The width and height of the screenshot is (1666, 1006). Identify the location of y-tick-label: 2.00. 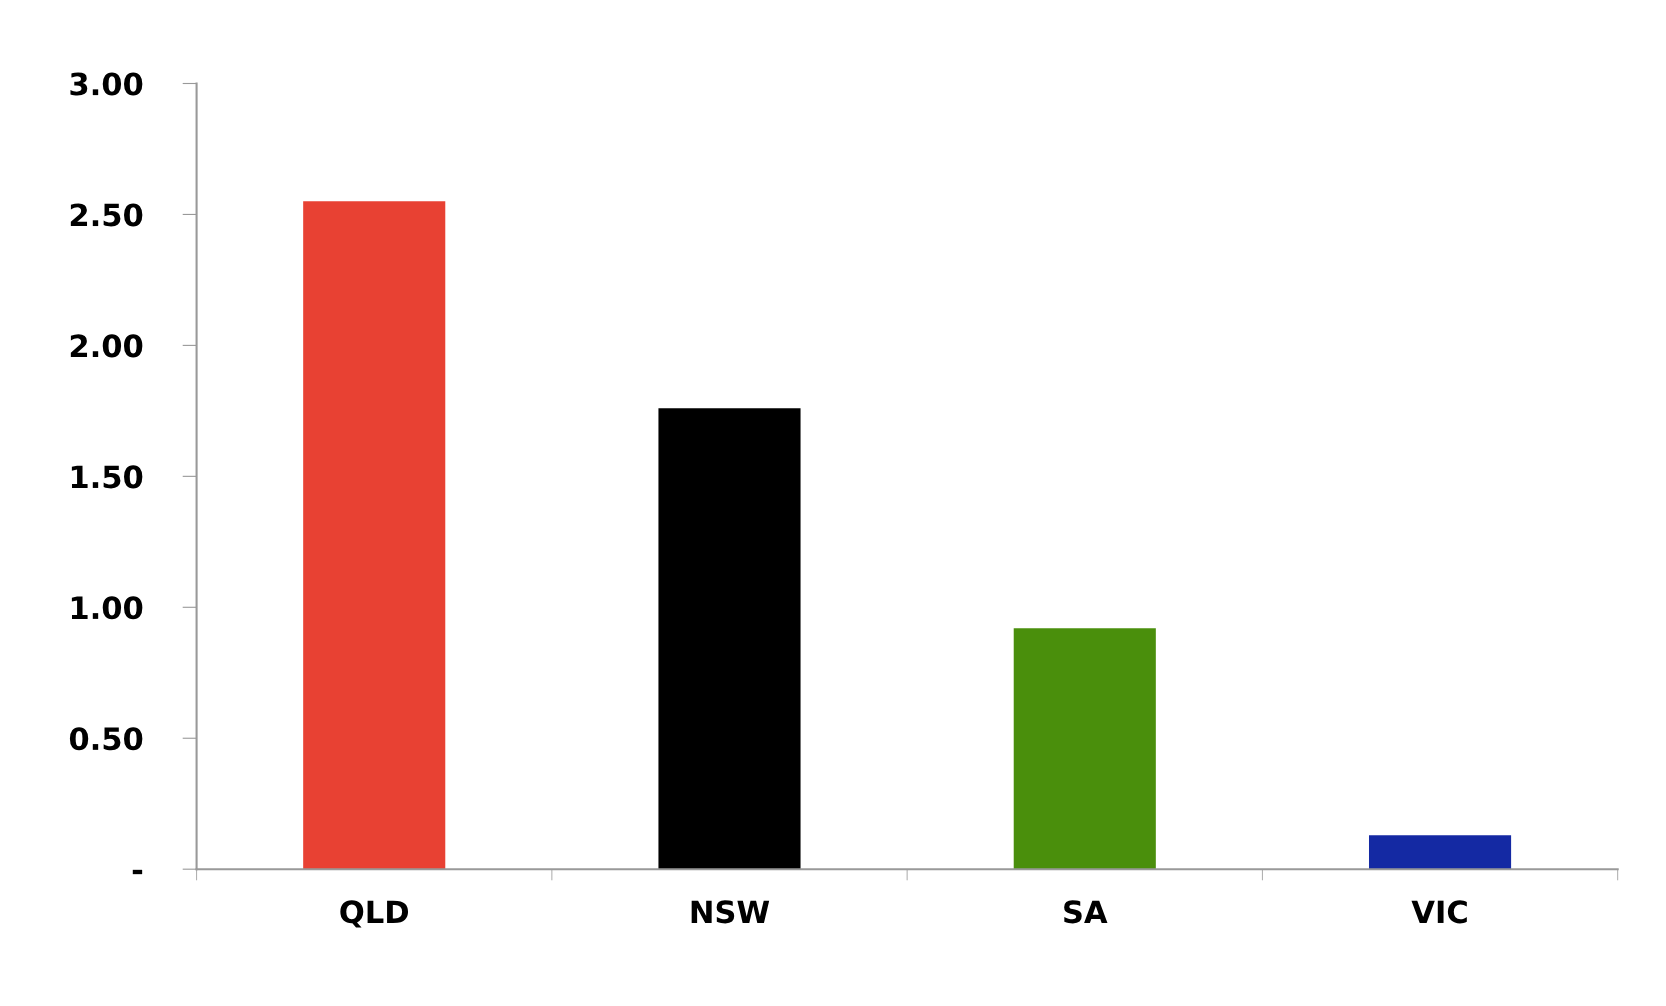
(106, 346).